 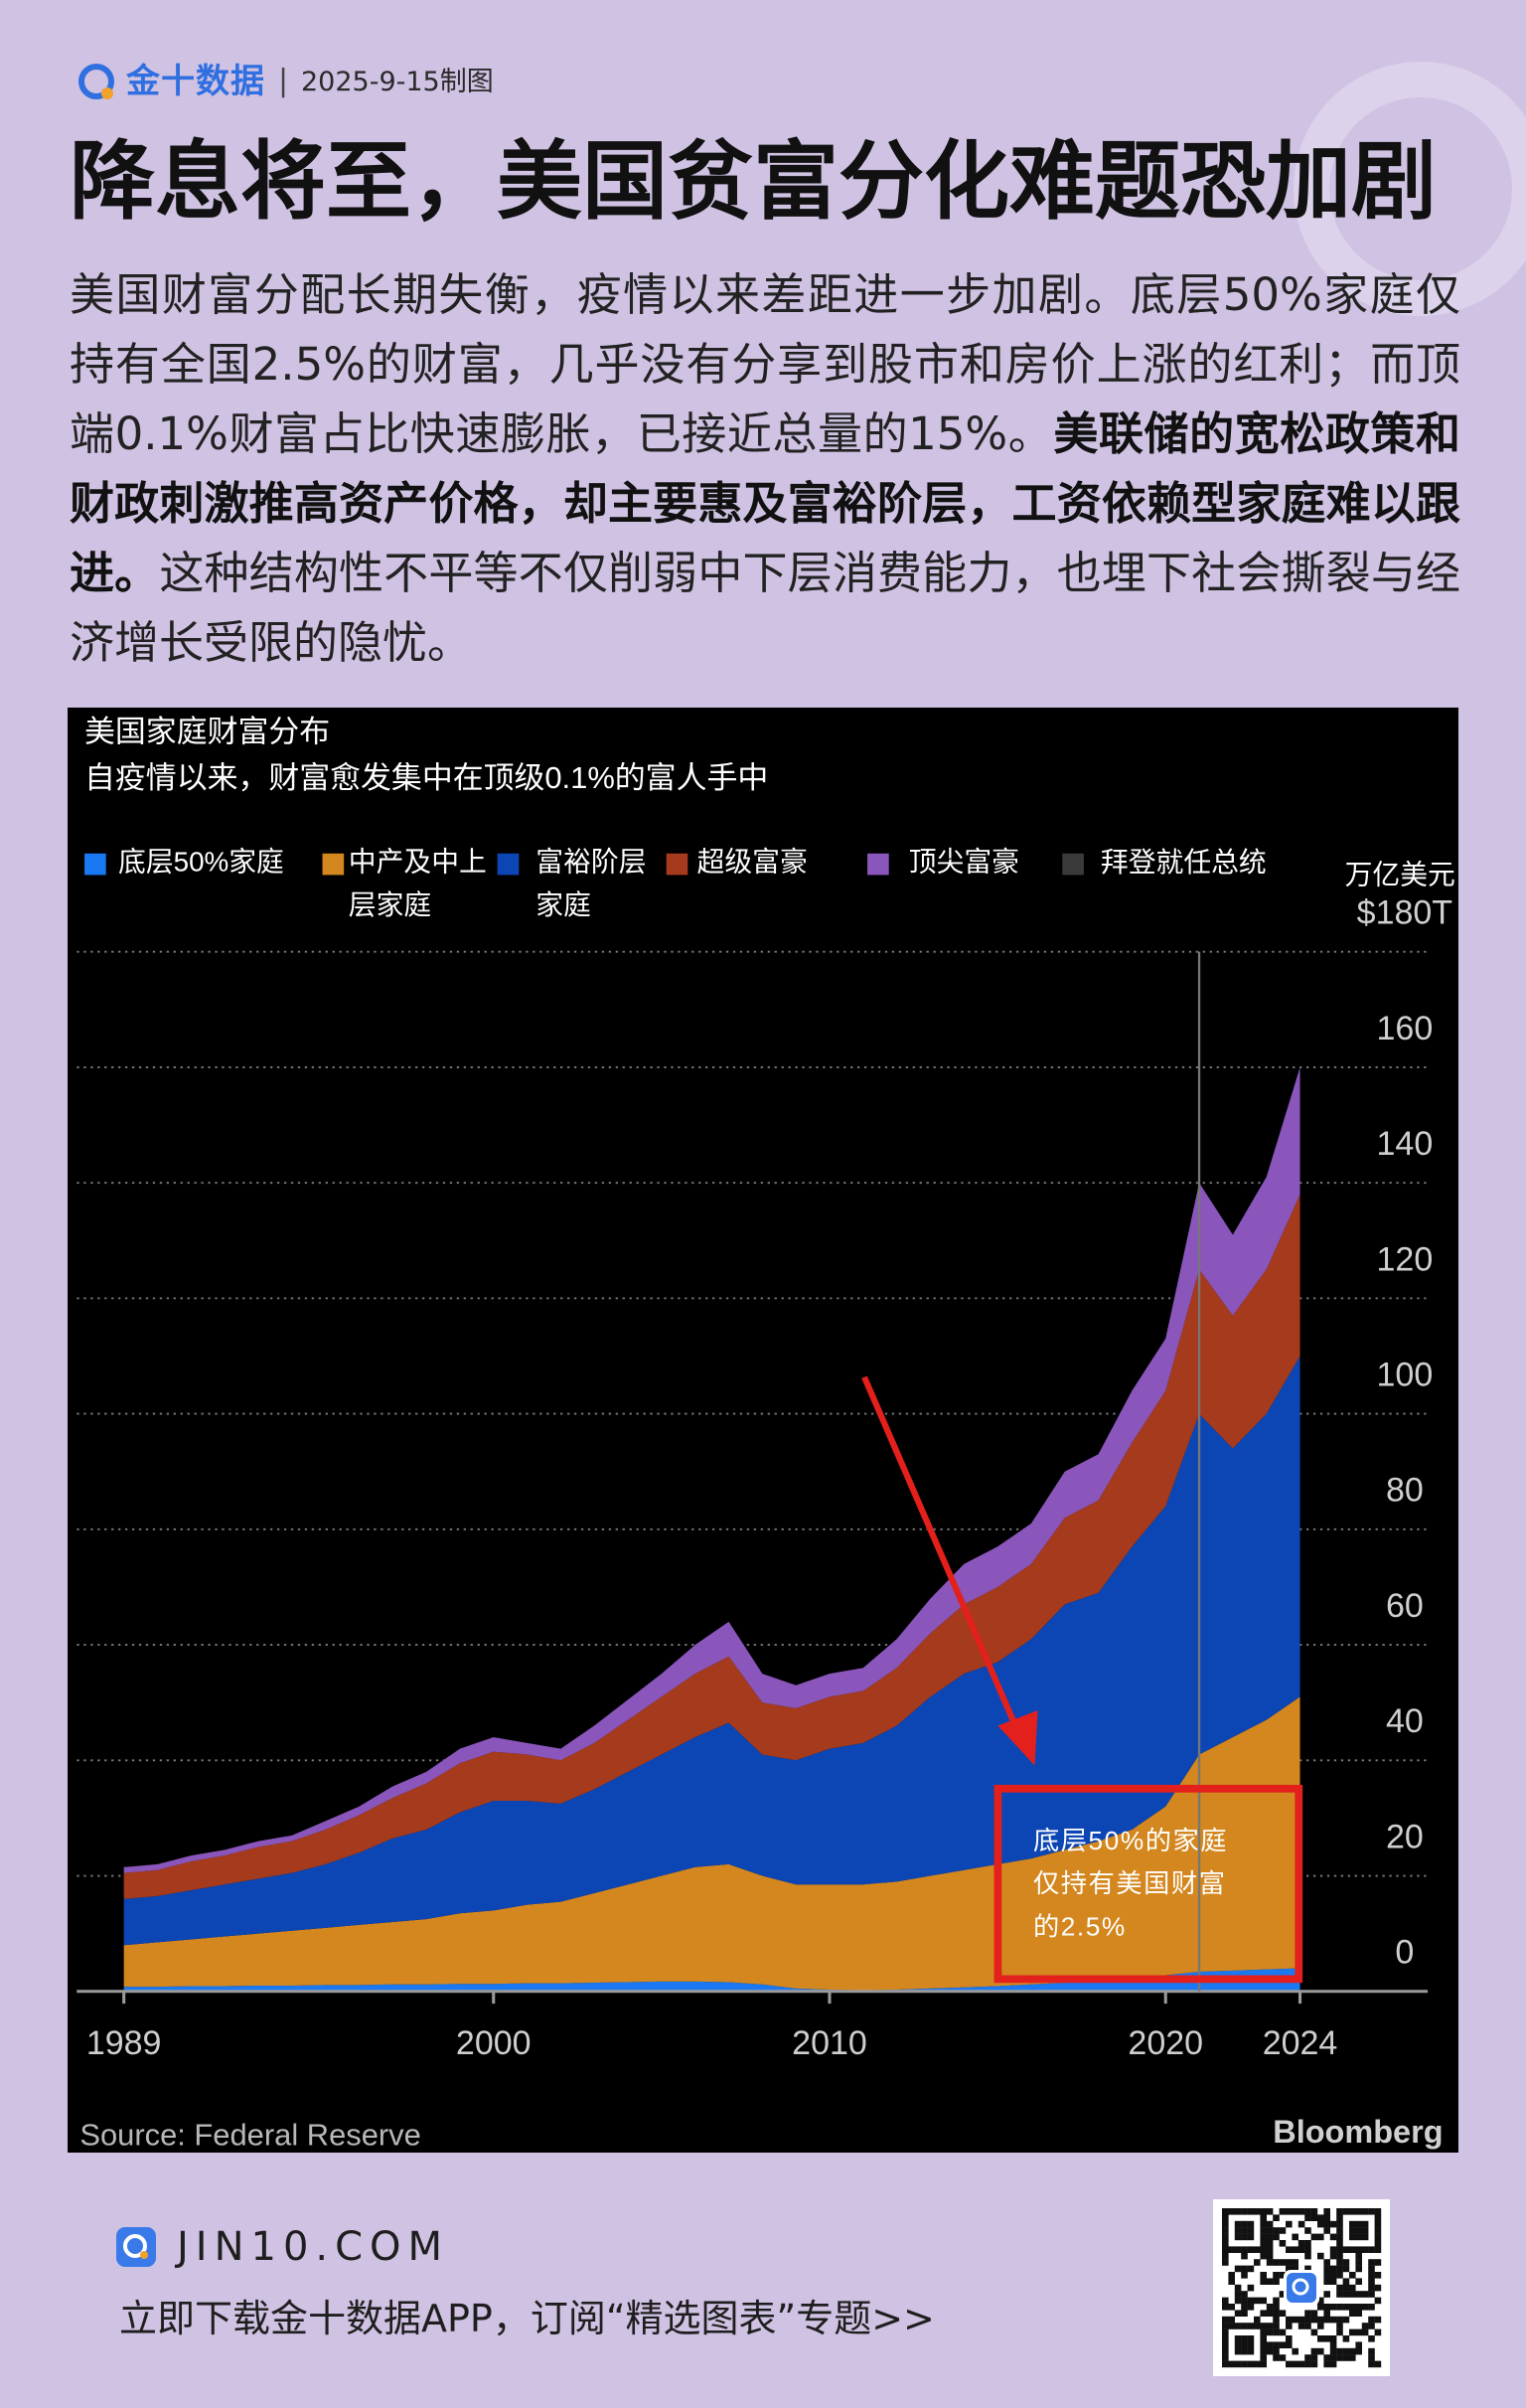 What do you see at coordinates (1405, 1606) in the screenshot?
I see `y-tick-label: 60` at bounding box center [1405, 1606].